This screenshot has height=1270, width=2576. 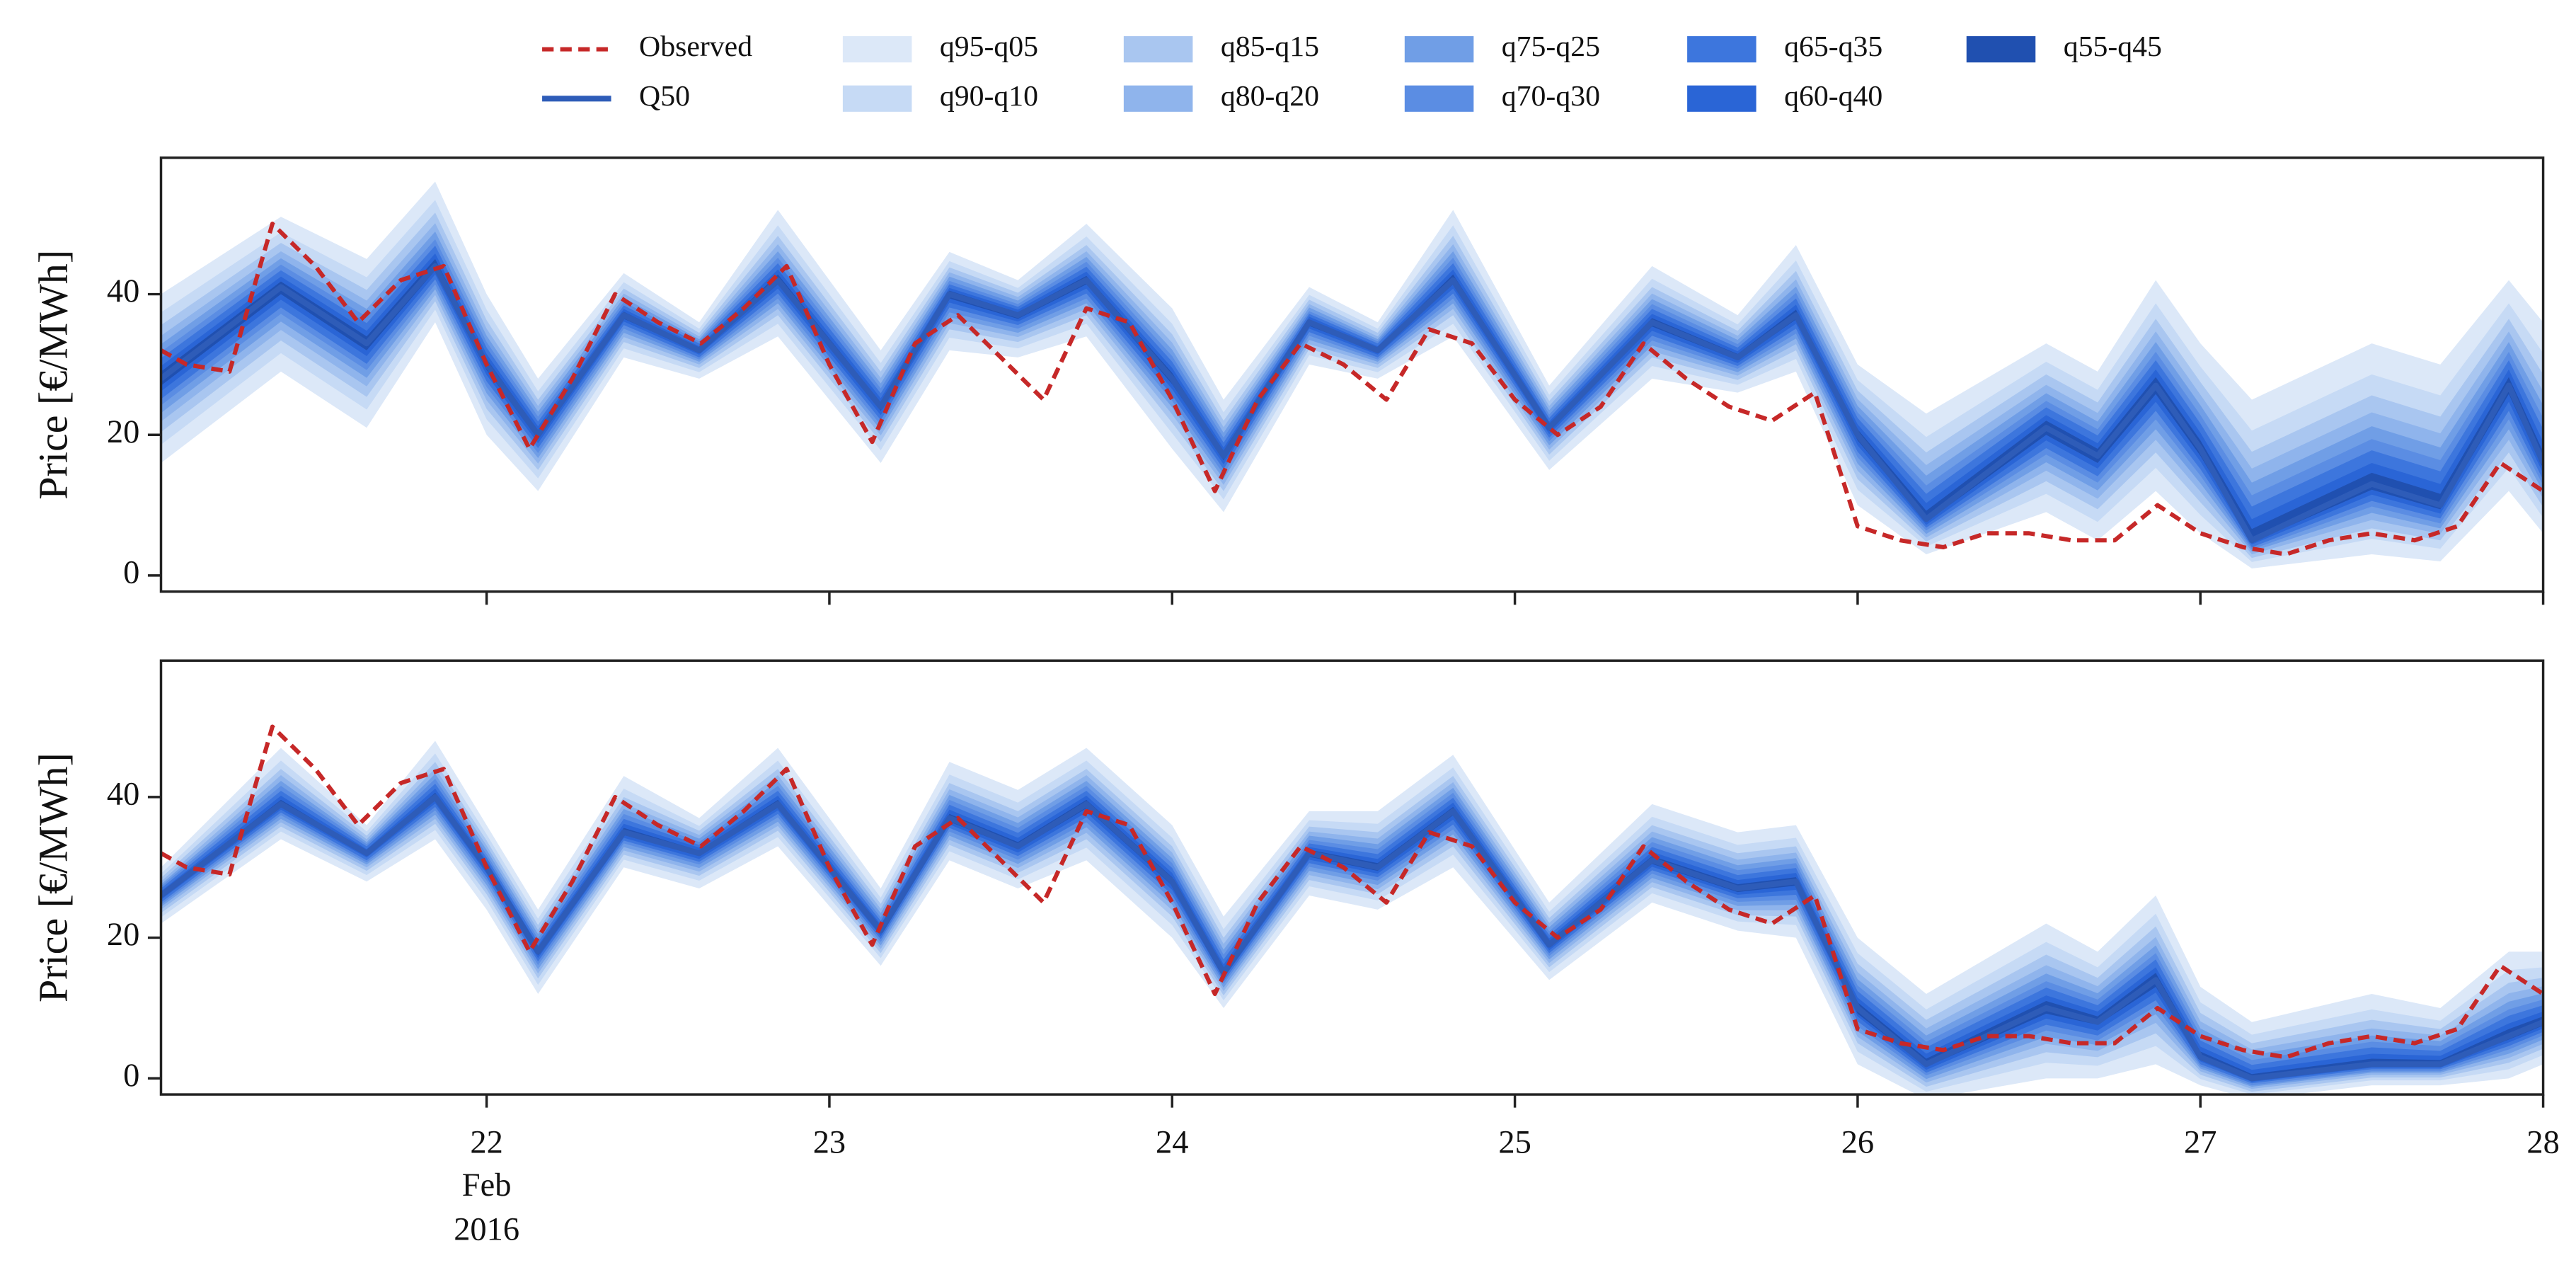 What do you see at coordinates (1514, 1143) in the screenshot?
I see `x-tick-label: 25` at bounding box center [1514, 1143].